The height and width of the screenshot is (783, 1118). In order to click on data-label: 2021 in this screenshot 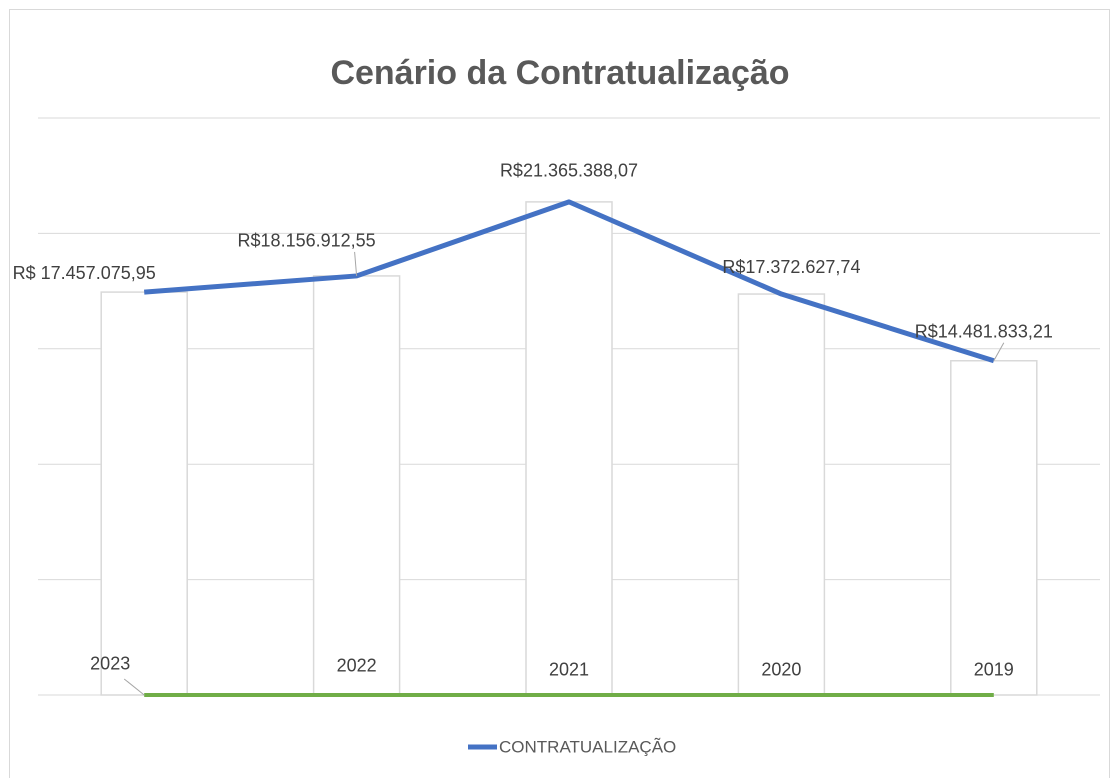, I will do `click(569, 670)`.